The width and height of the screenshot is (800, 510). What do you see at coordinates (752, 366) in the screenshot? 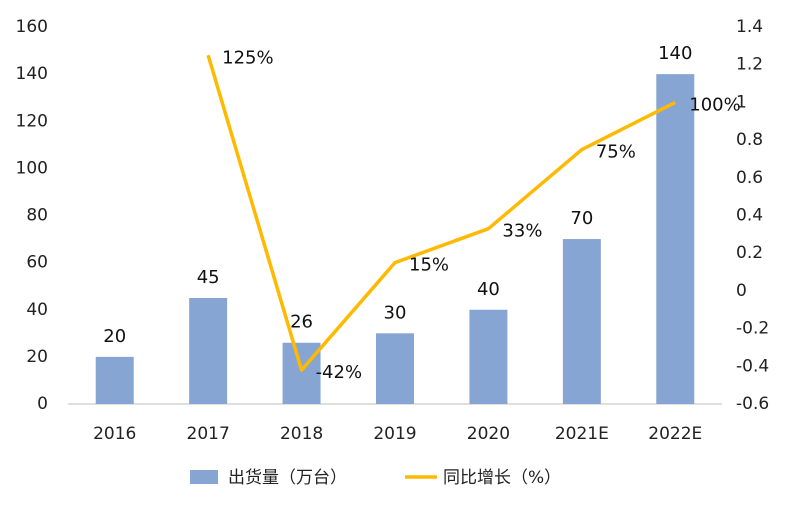
I see `y2-tick-label: -0.4` at bounding box center [752, 366].